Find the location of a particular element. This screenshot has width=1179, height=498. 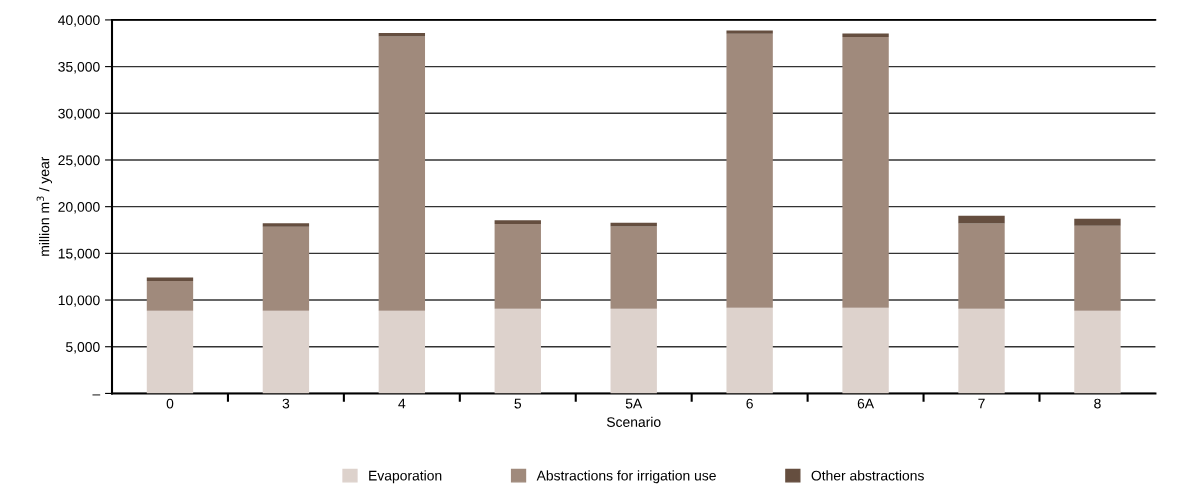

y-tick-label: 10,000 is located at coordinates (79, 301).